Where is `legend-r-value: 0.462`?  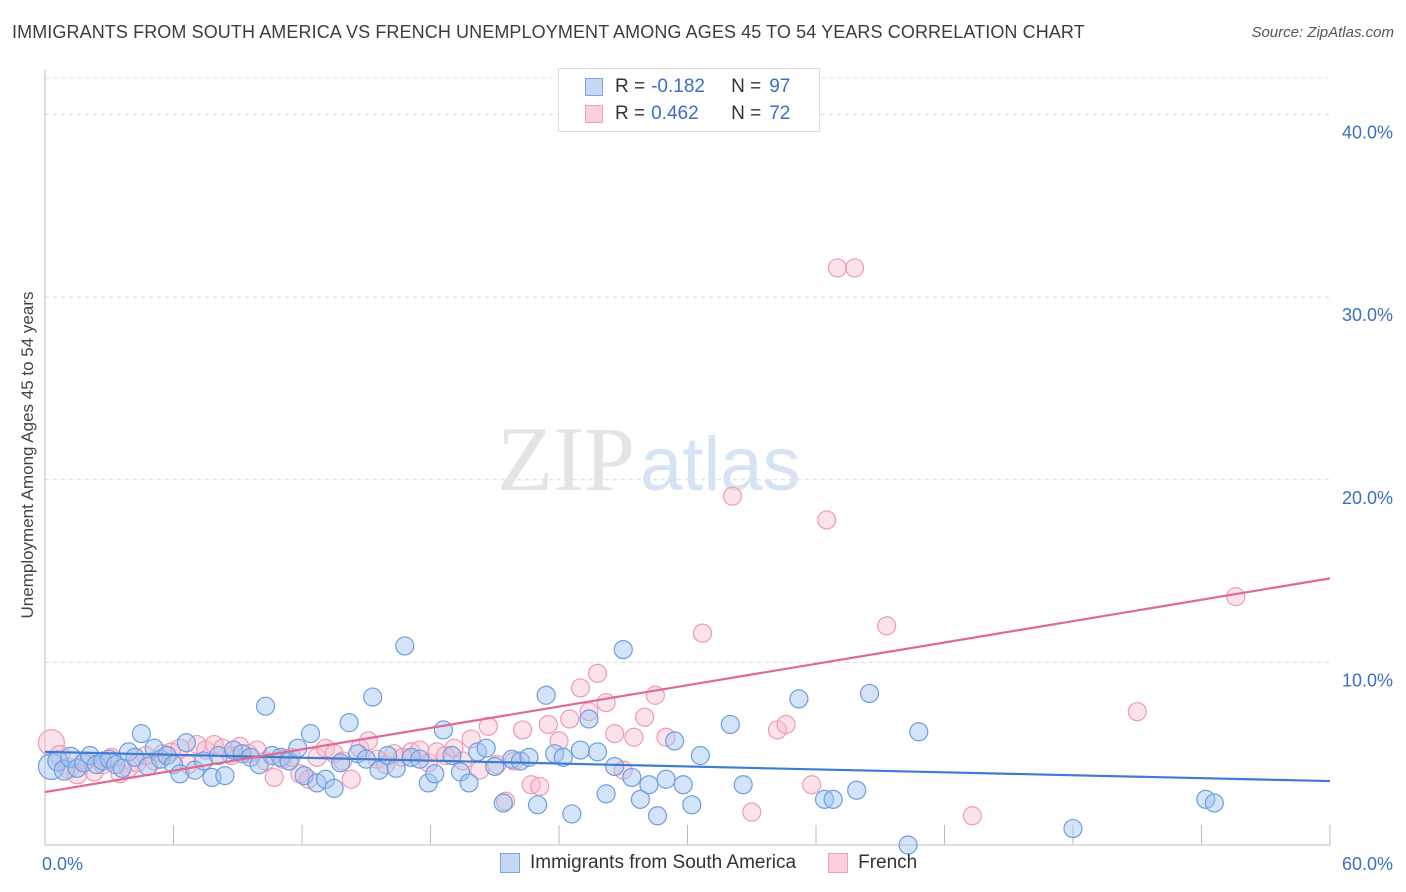 legend-r-value: 0.462 is located at coordinates (675, 113).